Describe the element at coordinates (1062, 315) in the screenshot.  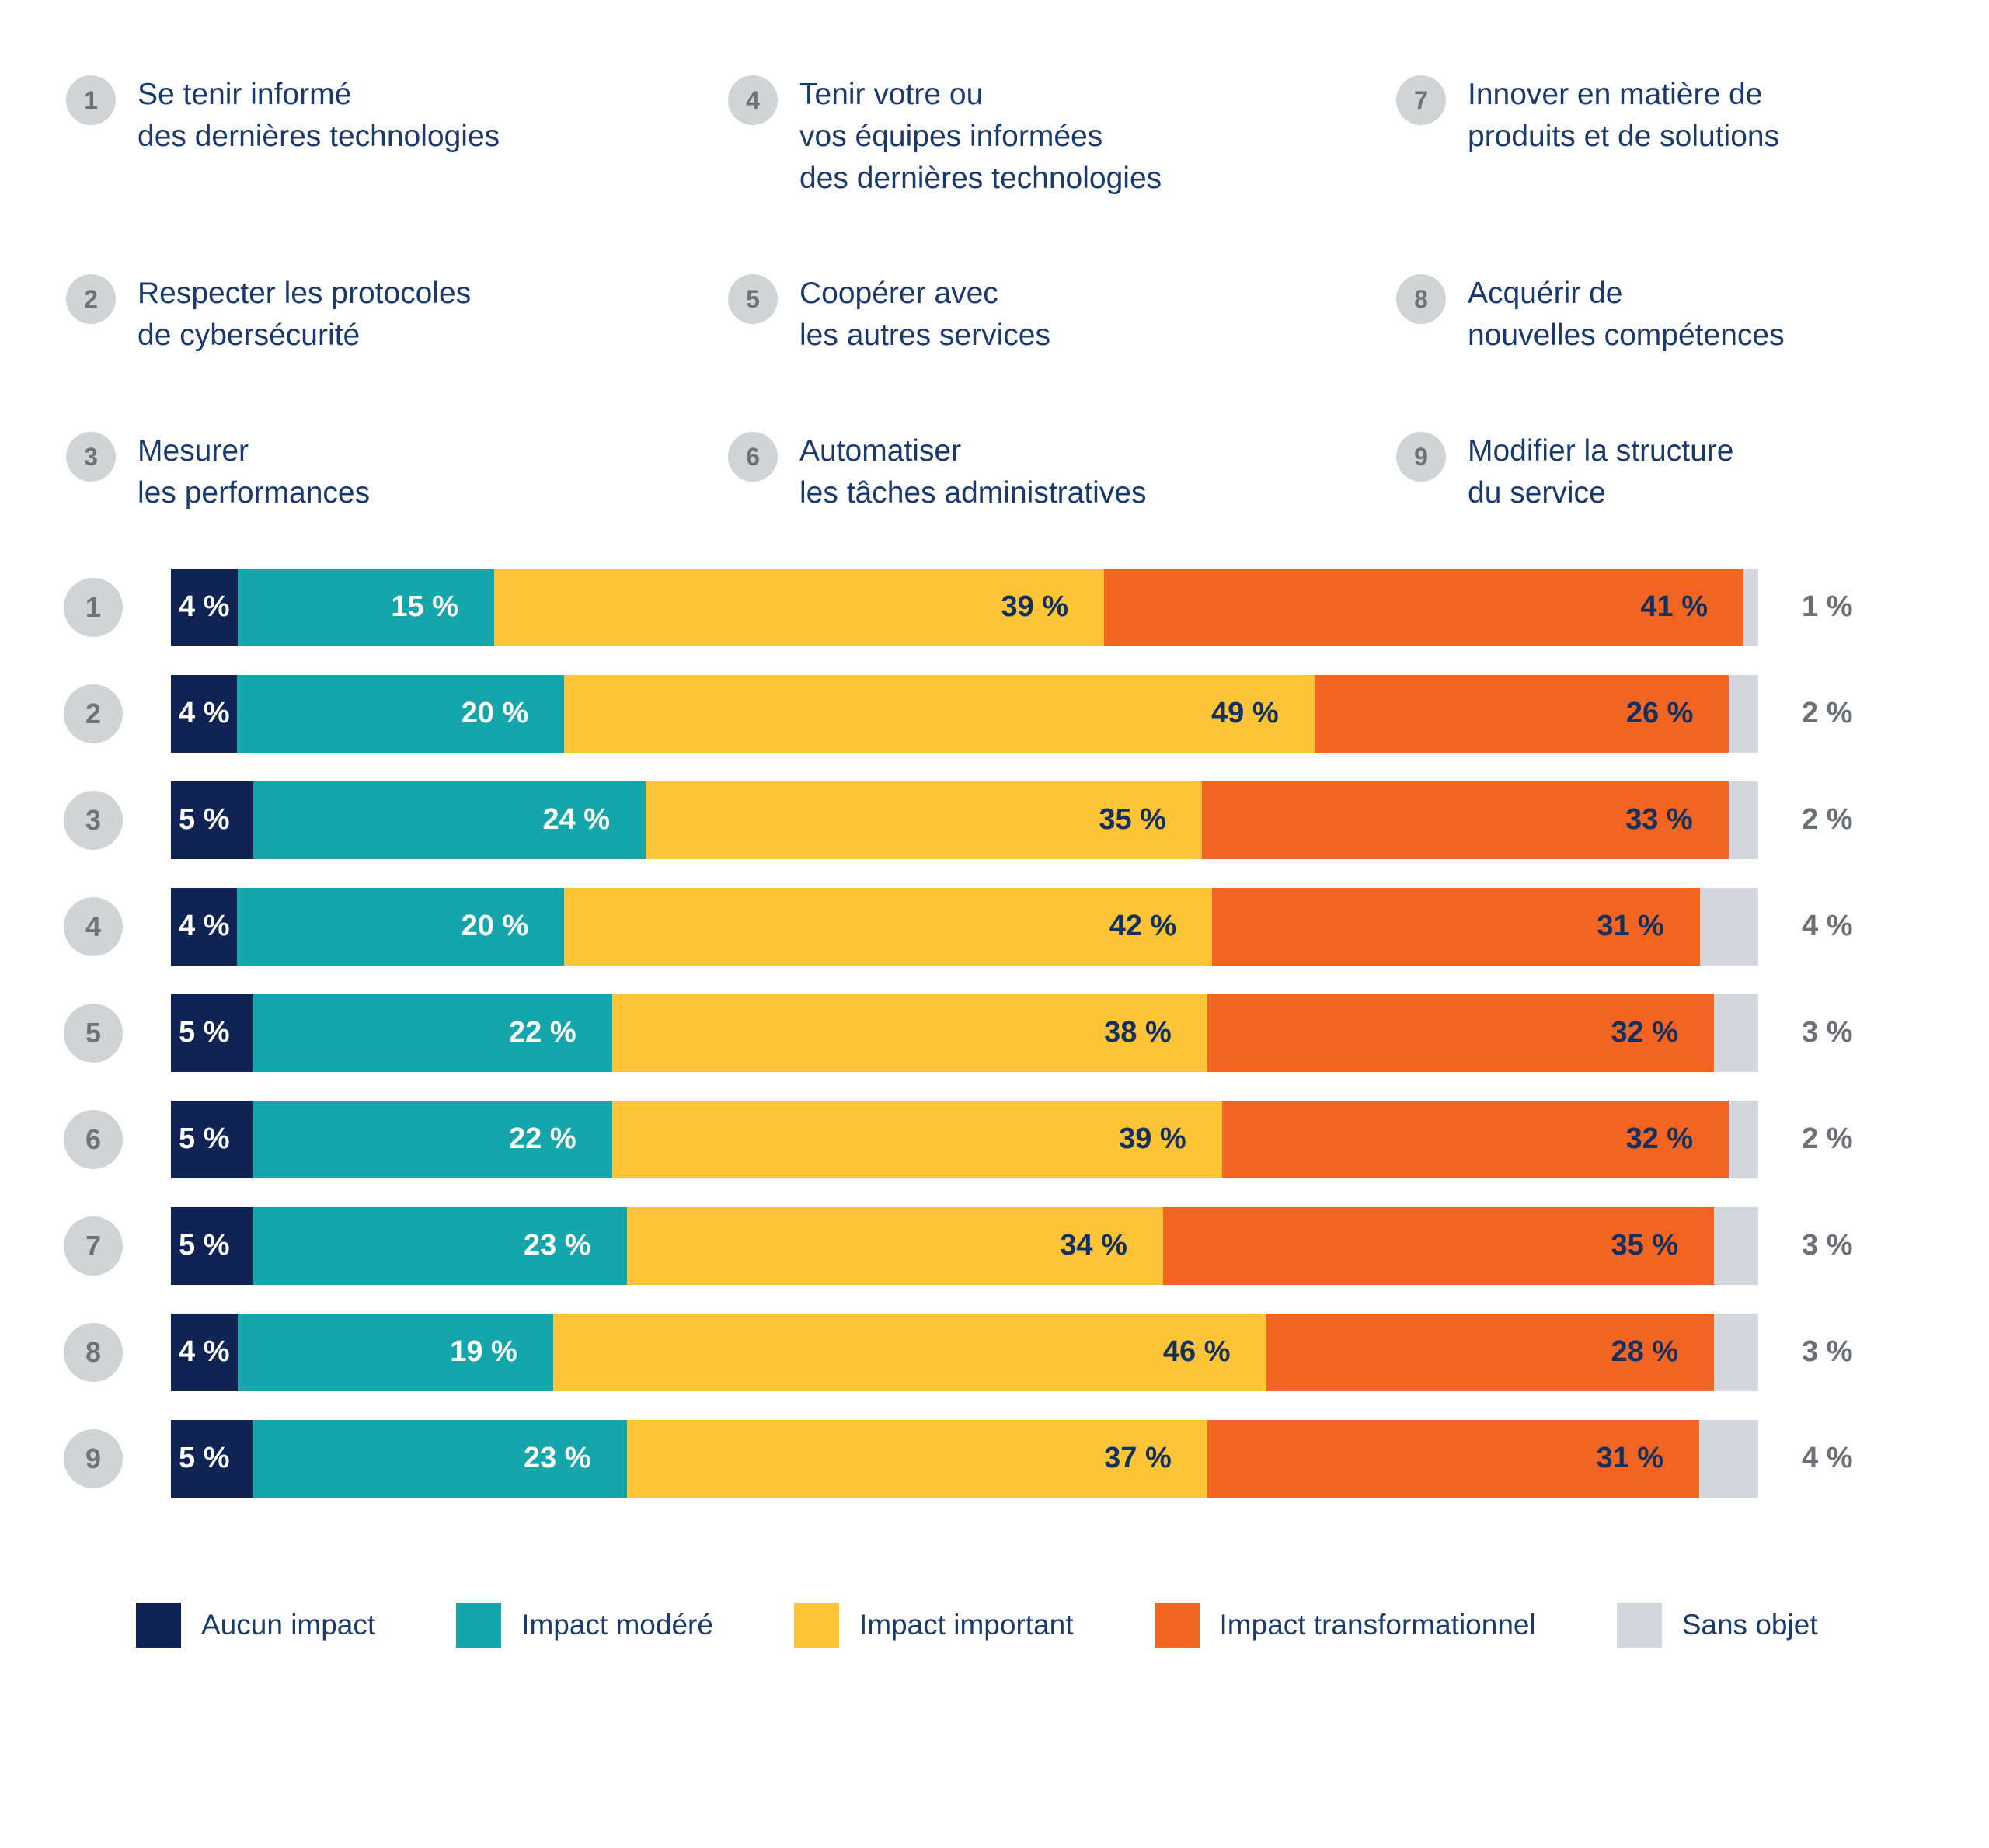
I see `task-item: 5 Coopérer avec les autres services` at that location.